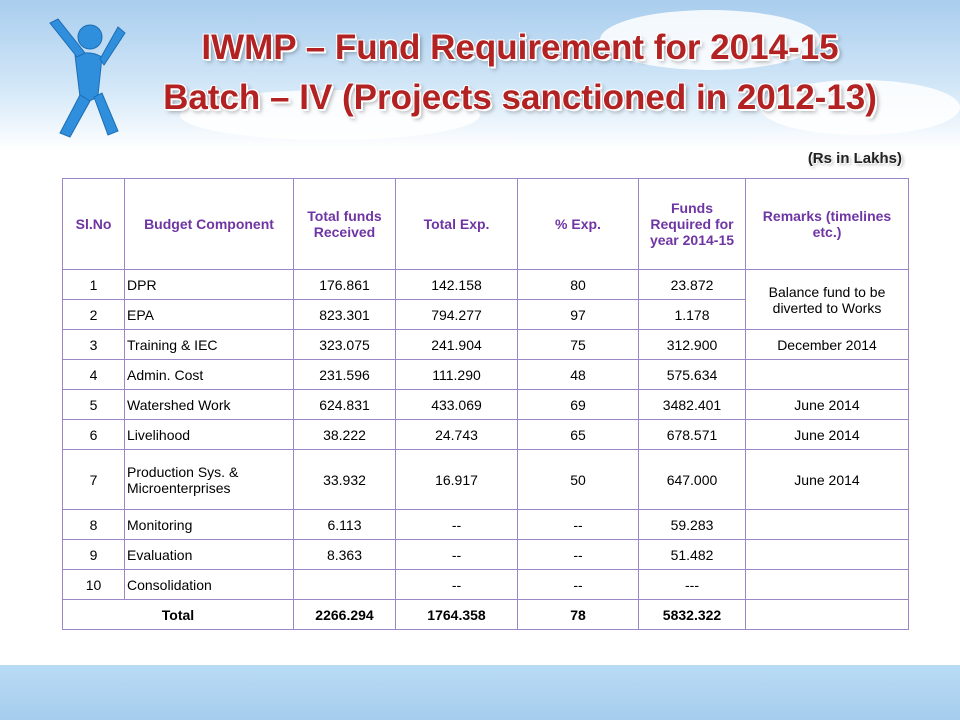  What do you see at coordinates (692, 314) in the screenshot?
I see `cell: 1.178` at bounding box center [692, 314].